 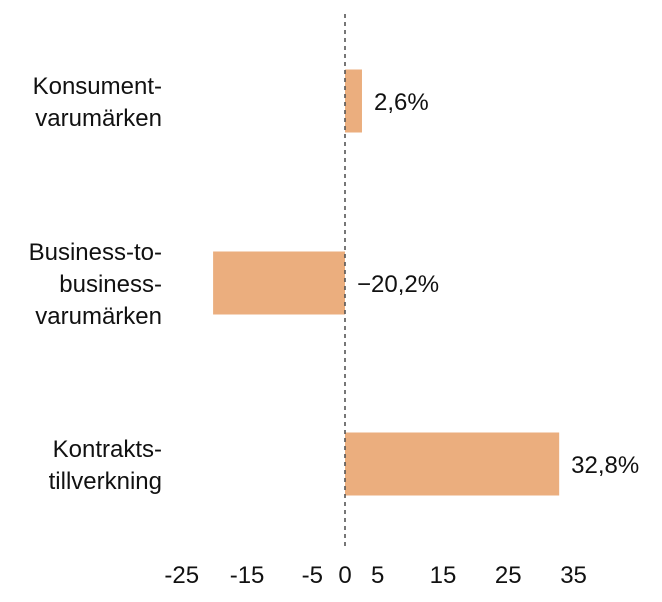 What do you see at coordinates (110, 284) in the screenshot?
I see `category-label-1-line-1: business-` at bounding box center [110, 284].